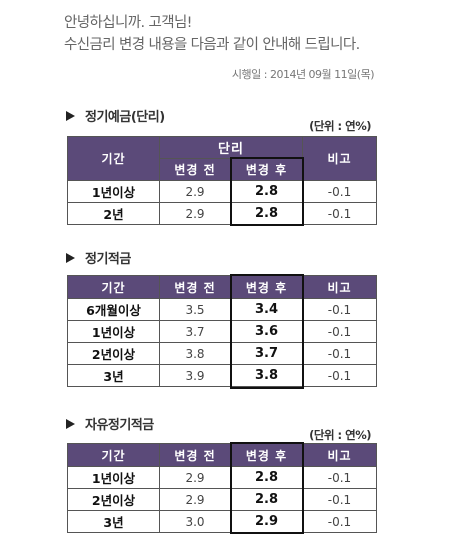  I want to click on cell-before: 3.9, so click(195, 375).